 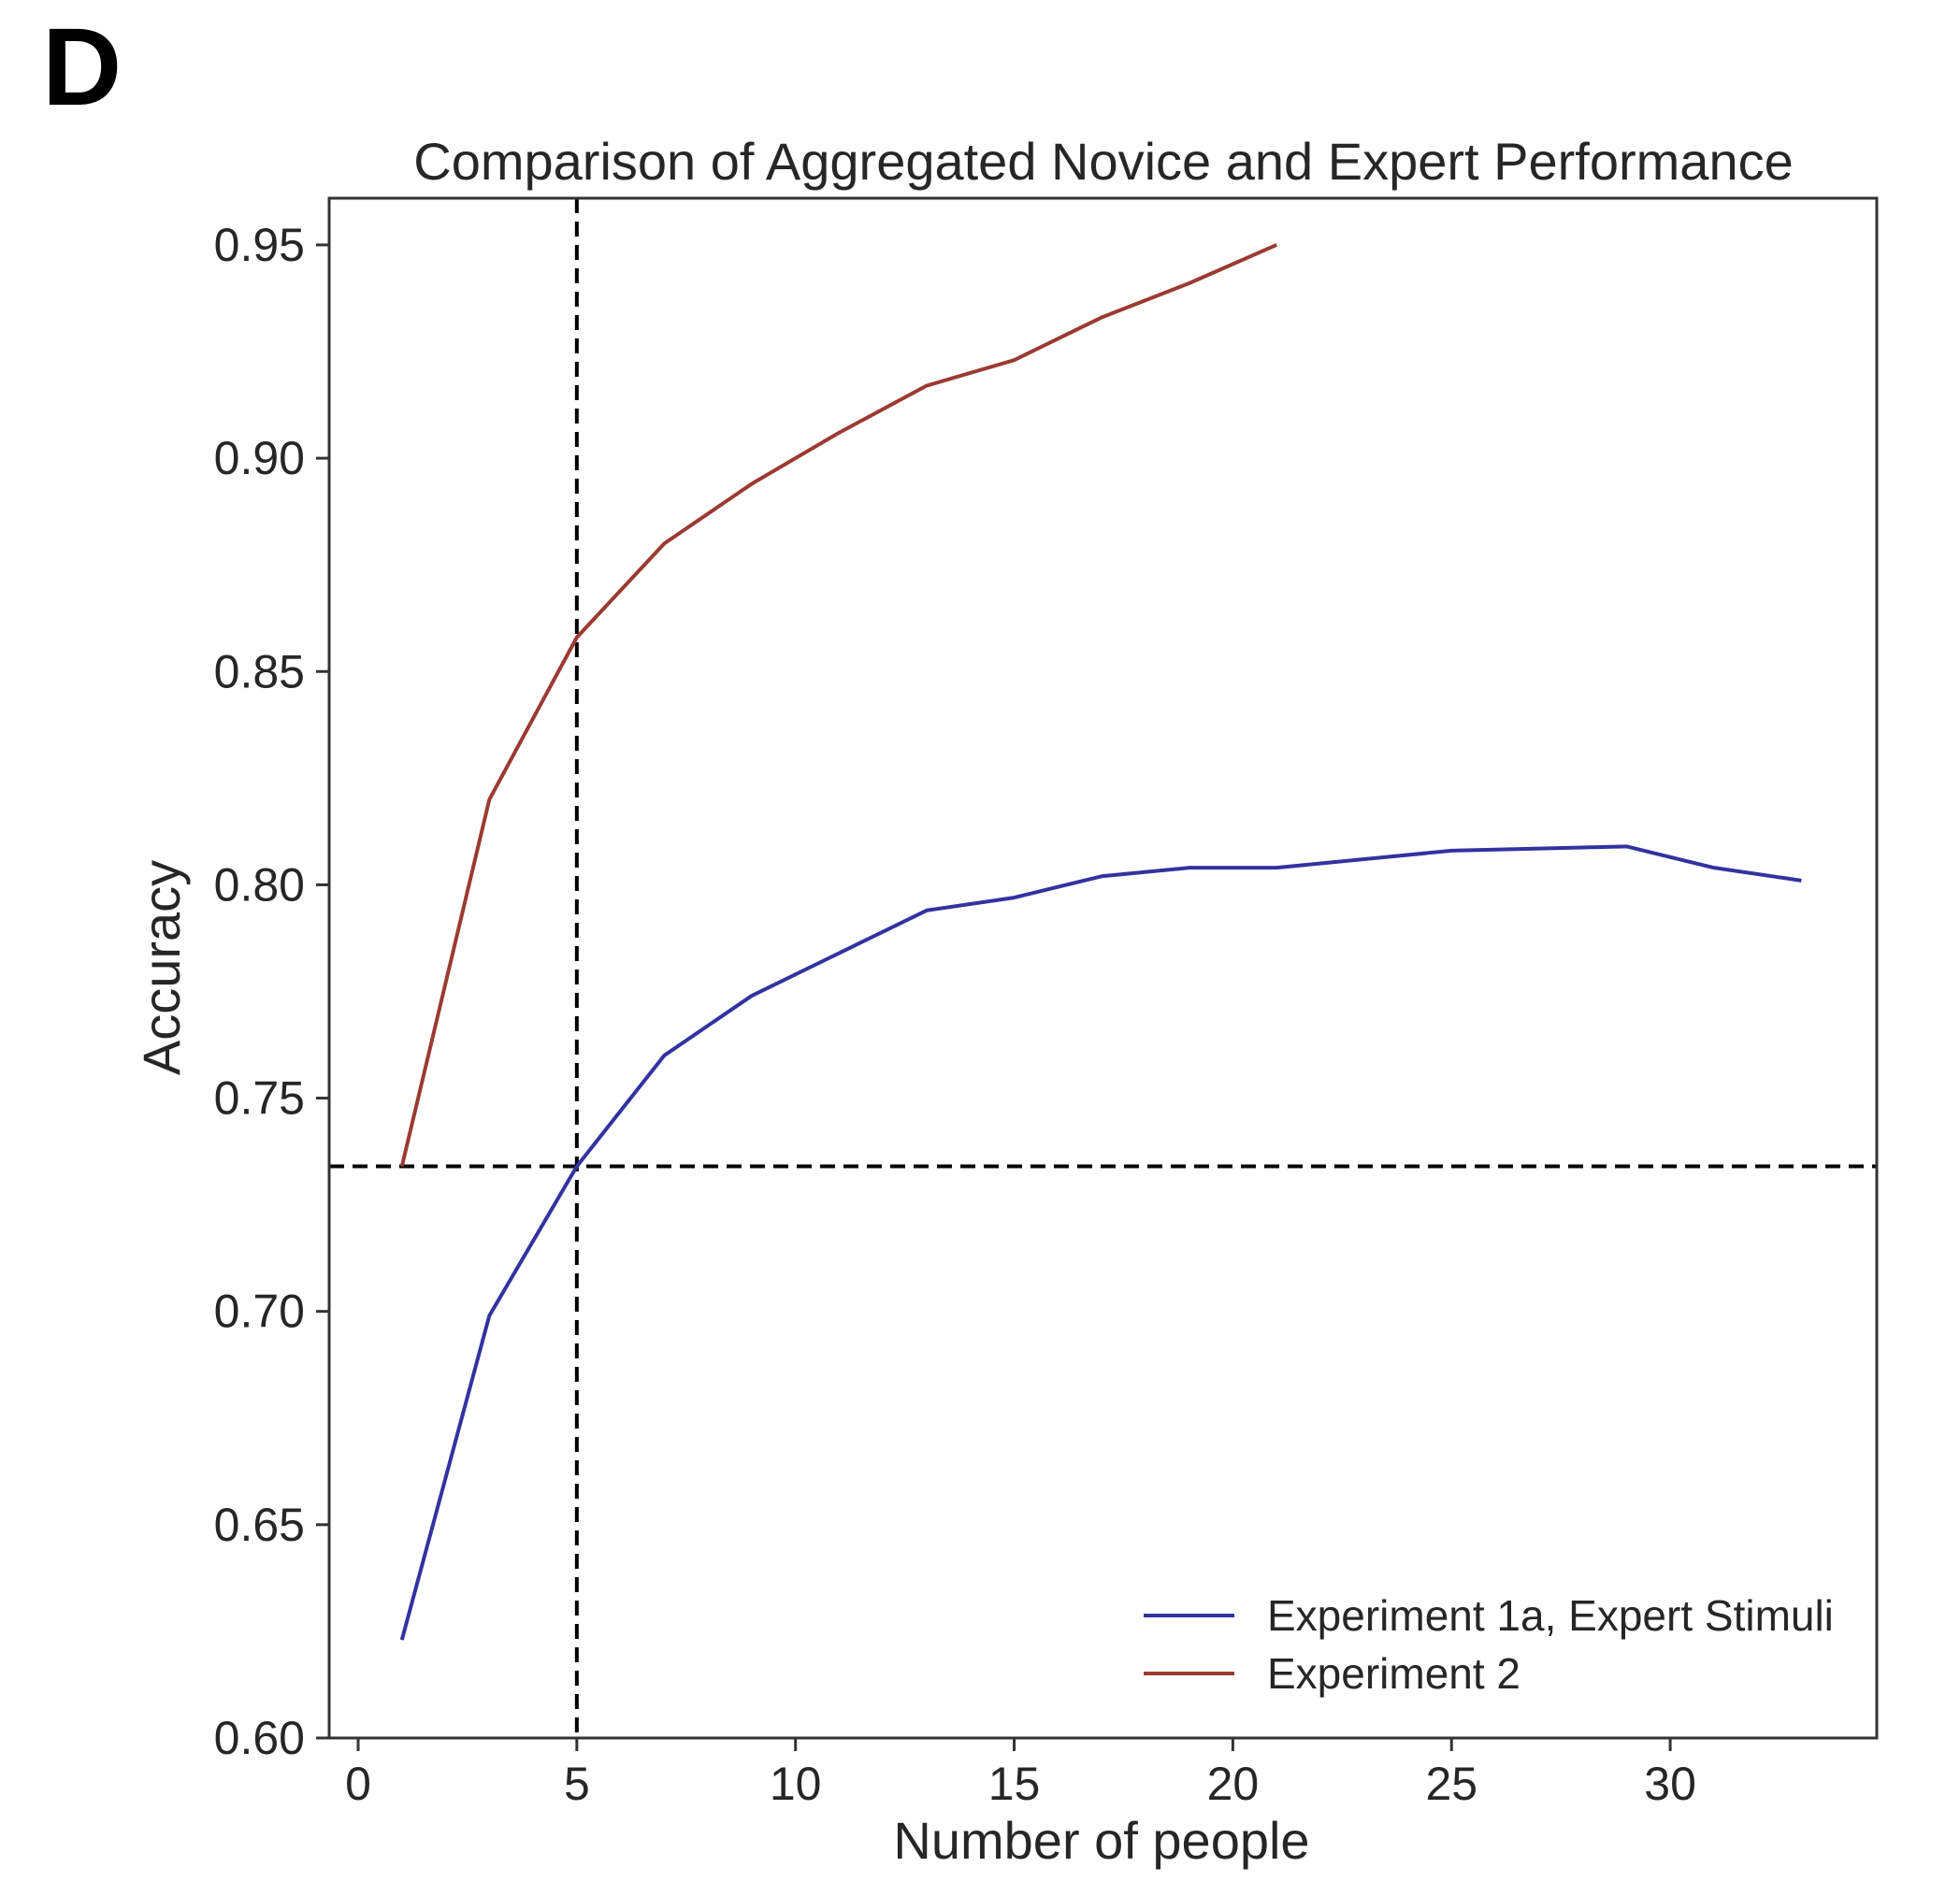 What do you see at coordinates (358, 1784) in the screenshot?
I see `x-tick-label: 0` at bounding box center [358, 1784].